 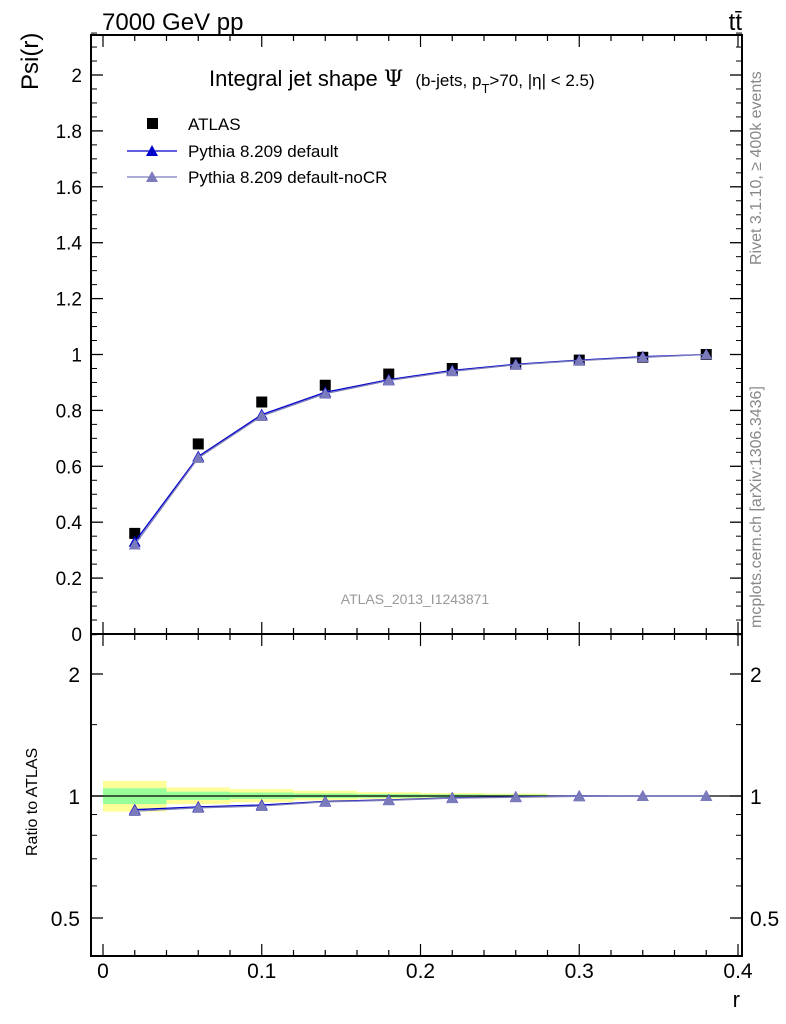 I want to click on main-ytick-label: 2, so click(x=76, y=76).